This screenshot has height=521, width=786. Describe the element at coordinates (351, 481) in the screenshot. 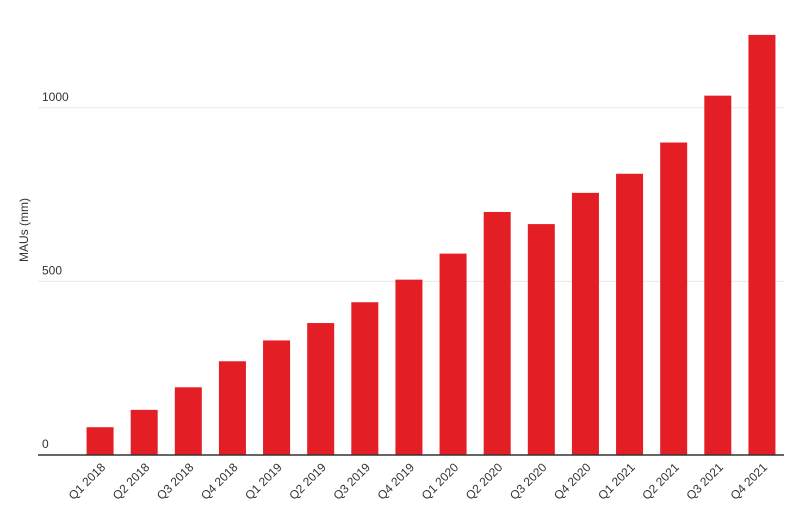

I see `x-tick-label: Q3 2019` at that location.